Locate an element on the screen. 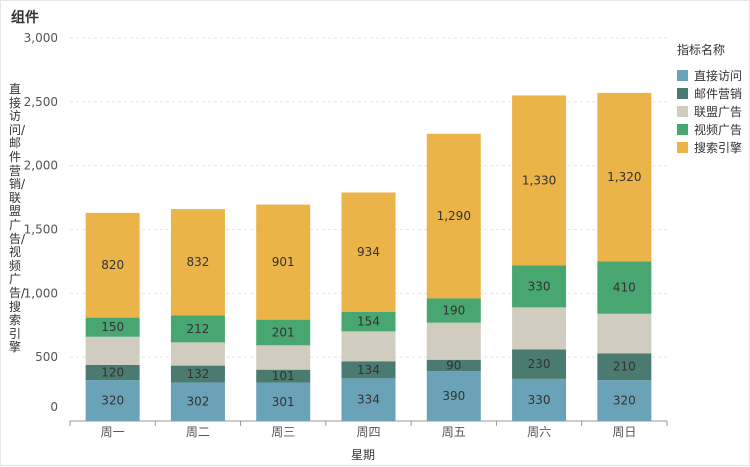 The width and height of the screenshot is (750, 467). legend-item: 搜索引擎 is located at coordinates (709, 147).